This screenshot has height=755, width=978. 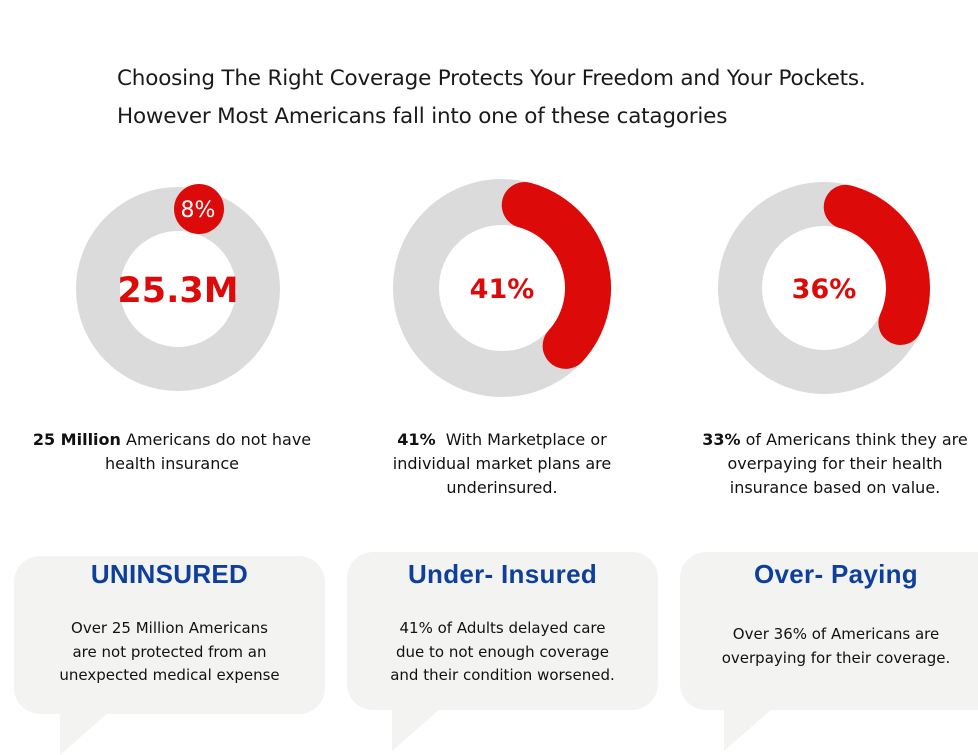 I want to click on card-body-line: Over 25 Million Americans, so click(x=169, y=628).